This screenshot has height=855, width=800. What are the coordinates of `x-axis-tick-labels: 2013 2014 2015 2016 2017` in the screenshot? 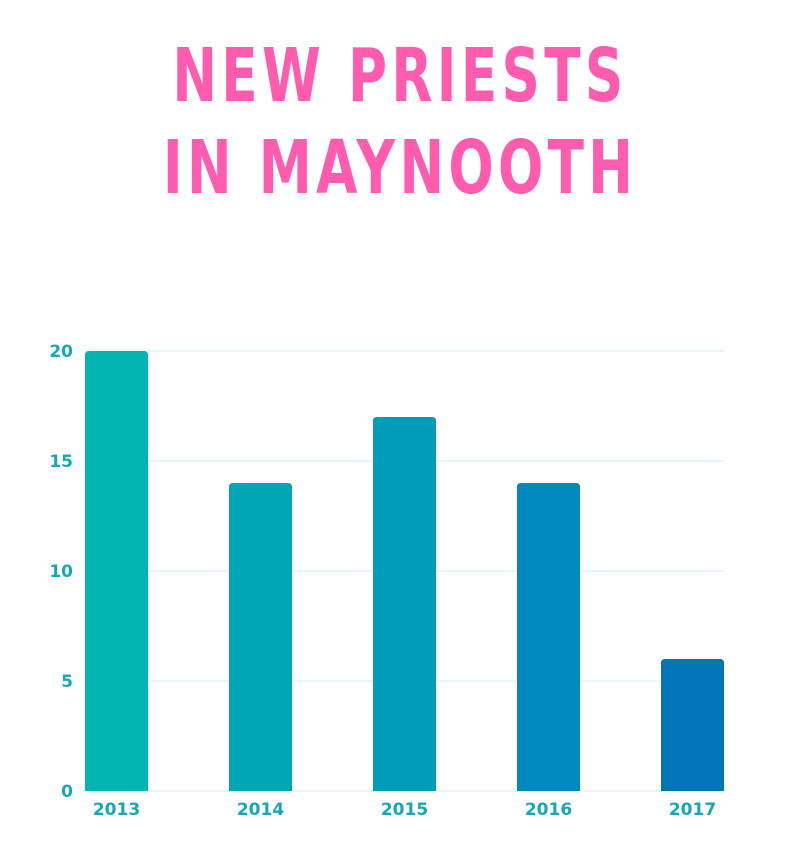 It's located at (404, 810).